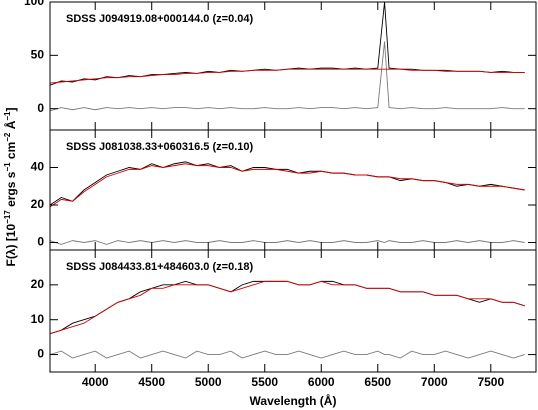  Describe the element at coordinates (377, 382) in the screenshot. I see `x-tick-label: 6500` at that location.